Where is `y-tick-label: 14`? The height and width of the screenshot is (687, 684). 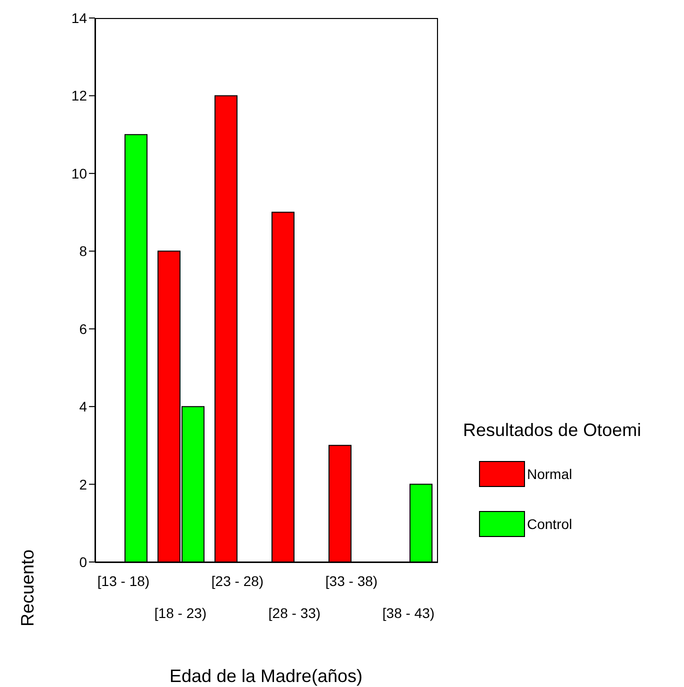 y-tick-label: 14 is located at coordinates (79, 18).